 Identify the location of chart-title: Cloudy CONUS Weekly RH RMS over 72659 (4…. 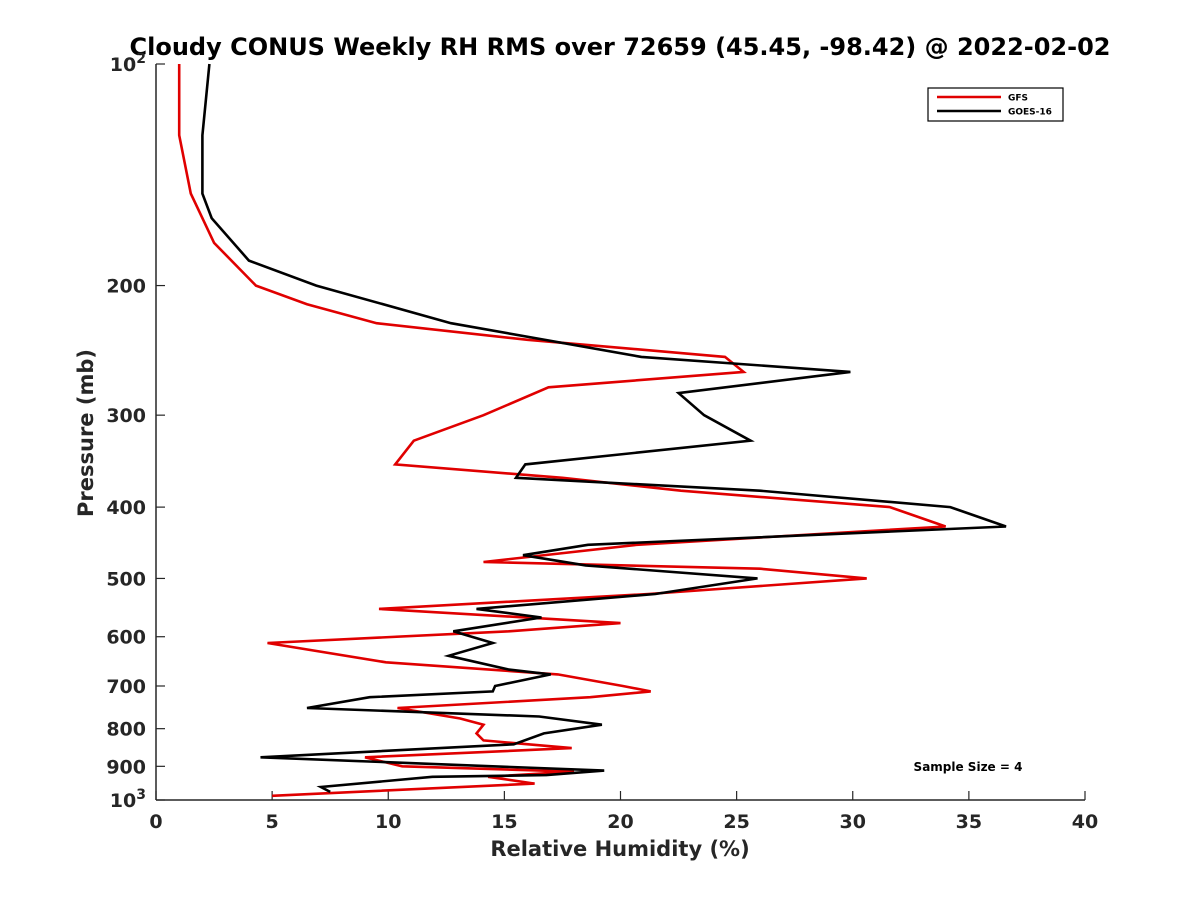
(620, 47).